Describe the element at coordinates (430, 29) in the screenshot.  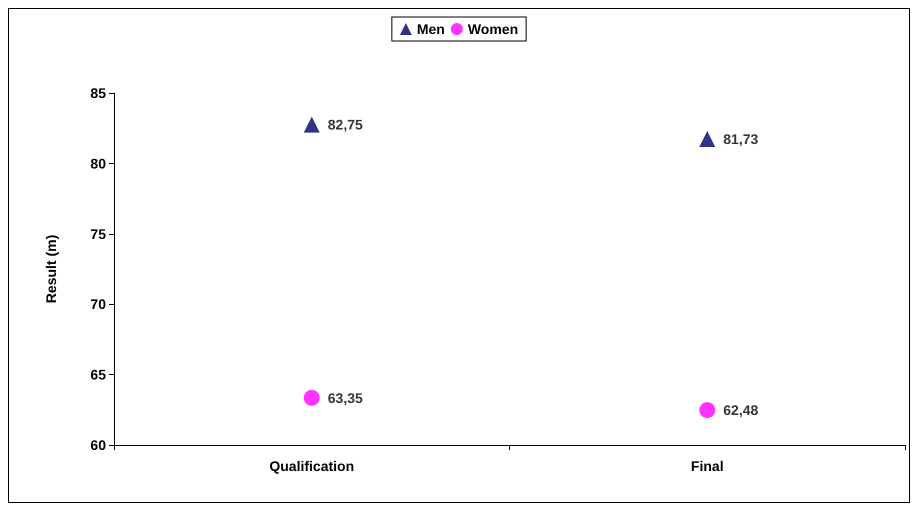
I see `legend-label: Men` at that location.